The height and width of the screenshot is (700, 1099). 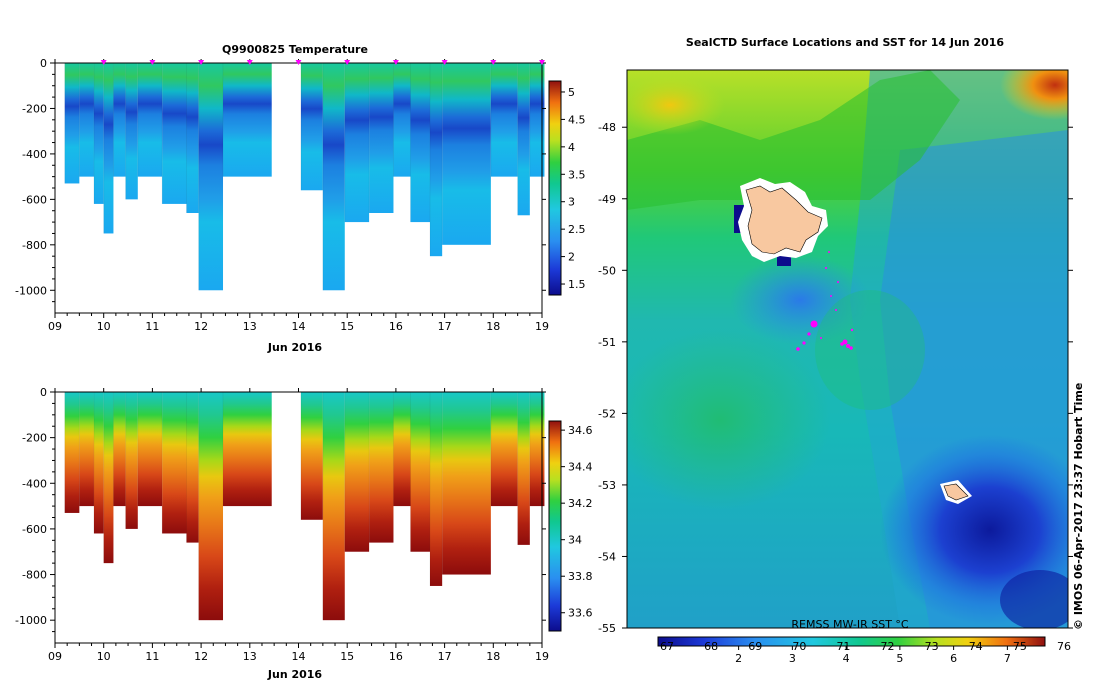 I want to click on colorbar-tick-label: 34.4, so click(x=580, y=467).